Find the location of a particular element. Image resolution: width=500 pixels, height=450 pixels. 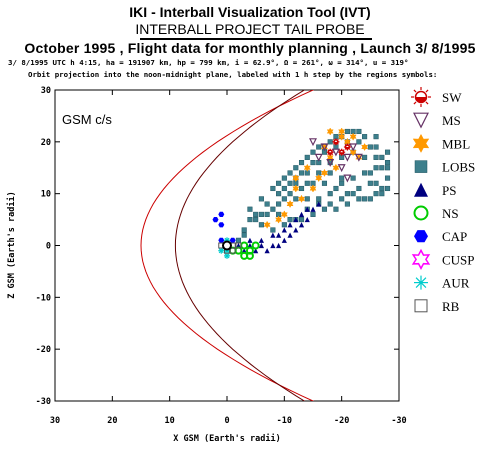

legend-symbol-sw is located at coordinates (421, 97).